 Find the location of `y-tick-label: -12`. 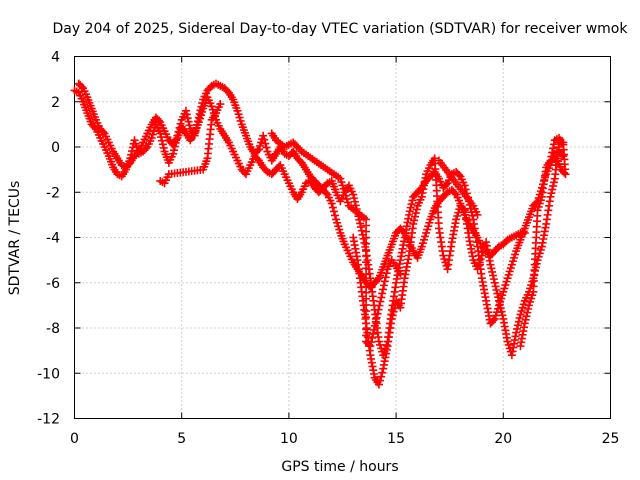

y-tick-label: -12 is located at coordinates (48, 420).